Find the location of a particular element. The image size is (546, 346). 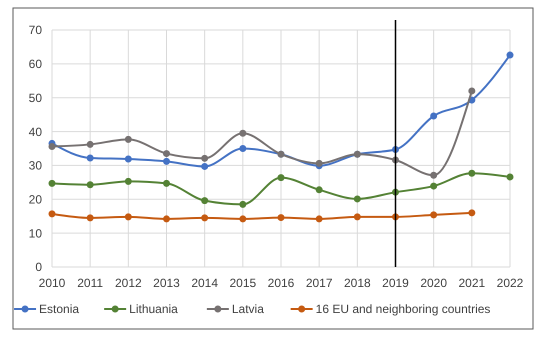

x-tick-label: 2020 is located at coordinates (434, 283).